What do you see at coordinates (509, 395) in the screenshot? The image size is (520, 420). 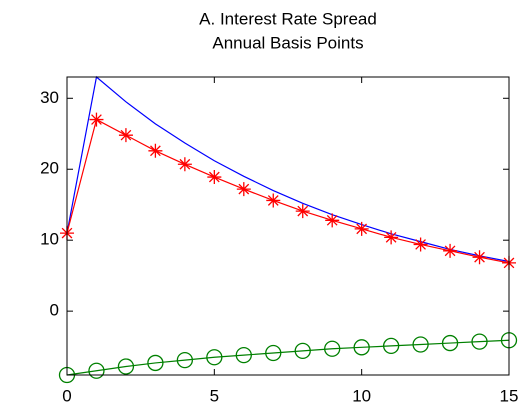 I see `x-tick-label: 15` at bounding box center [509, 395].